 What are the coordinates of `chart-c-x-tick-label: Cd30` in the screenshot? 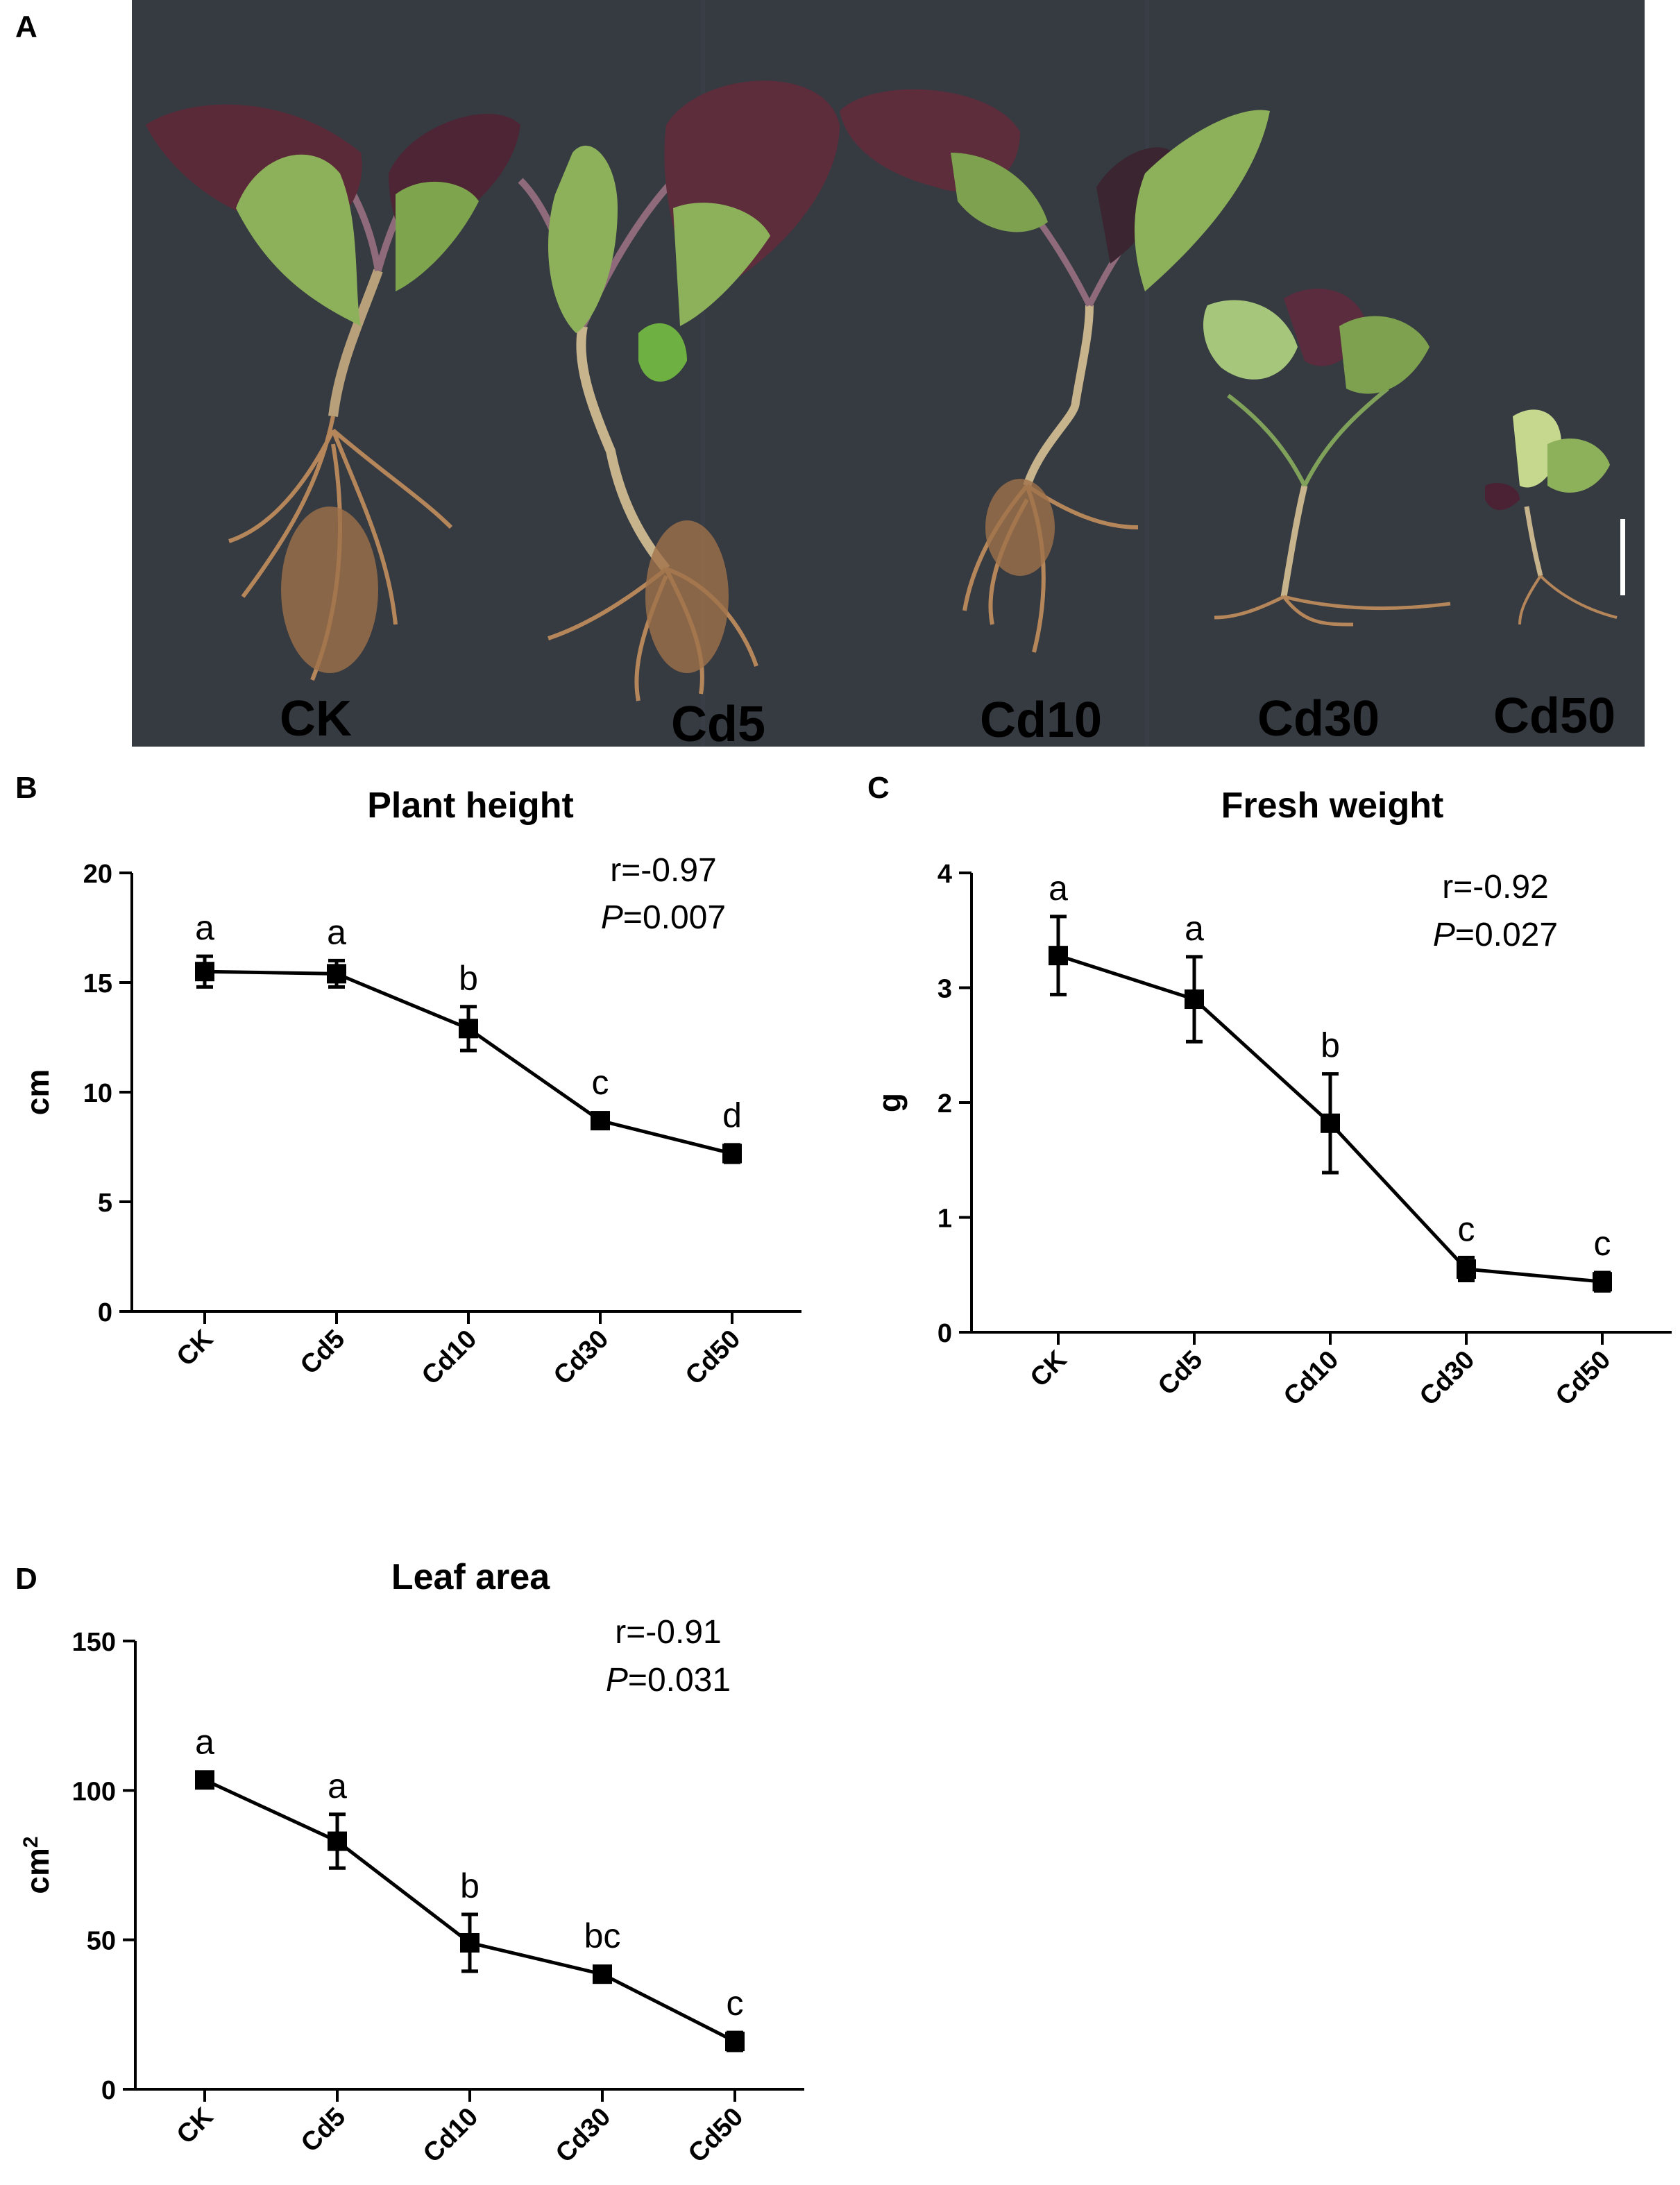 It's located at (1447, 1378).